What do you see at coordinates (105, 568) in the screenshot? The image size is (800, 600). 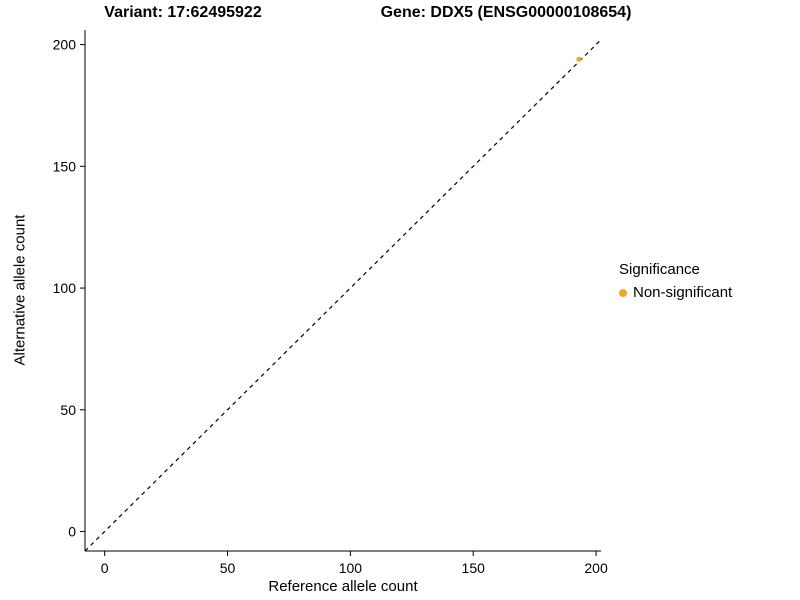 I see `x-tick-label: 0` at bounding box center [105, 568].